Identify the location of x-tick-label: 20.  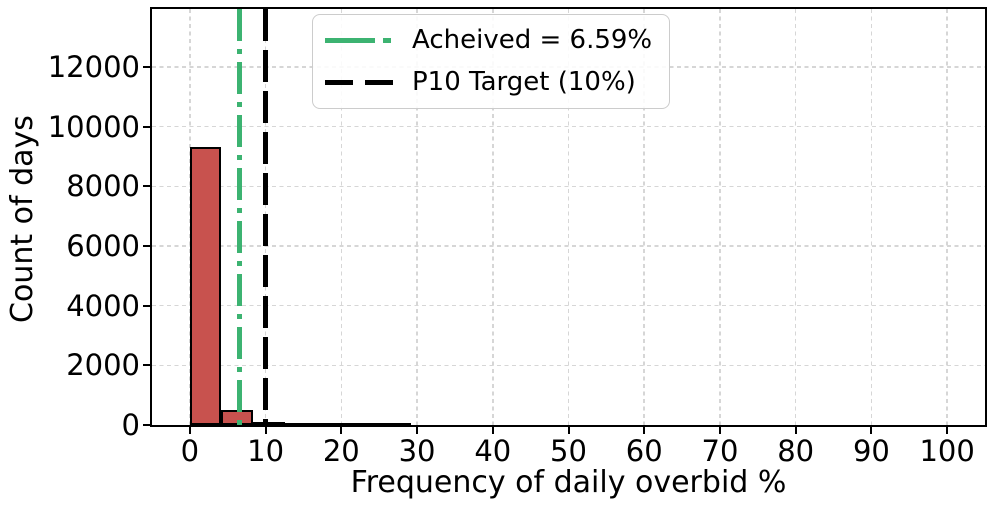
(341, 451).